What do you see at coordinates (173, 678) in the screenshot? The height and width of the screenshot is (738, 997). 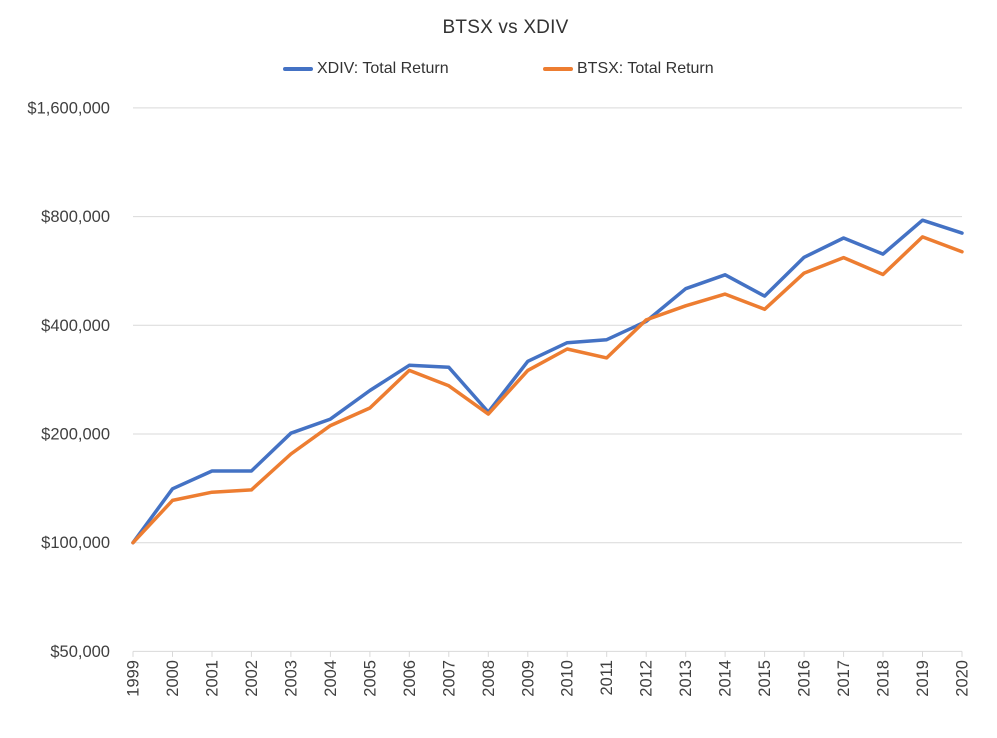 I see `x-axis-year-label: 2000` at bounding box center [173, 678].